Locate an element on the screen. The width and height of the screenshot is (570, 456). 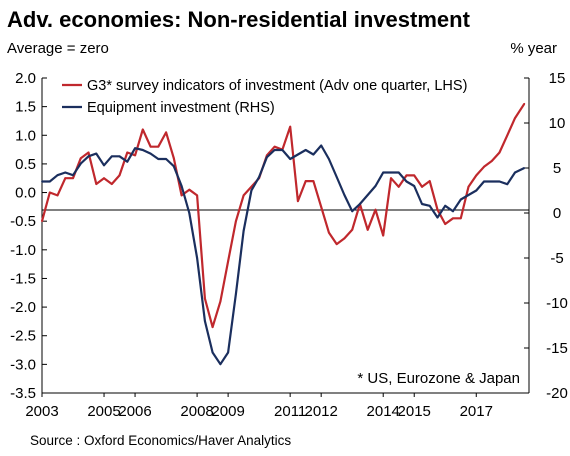
x-tick-label: 2009 is located at coordinates (227, 411).